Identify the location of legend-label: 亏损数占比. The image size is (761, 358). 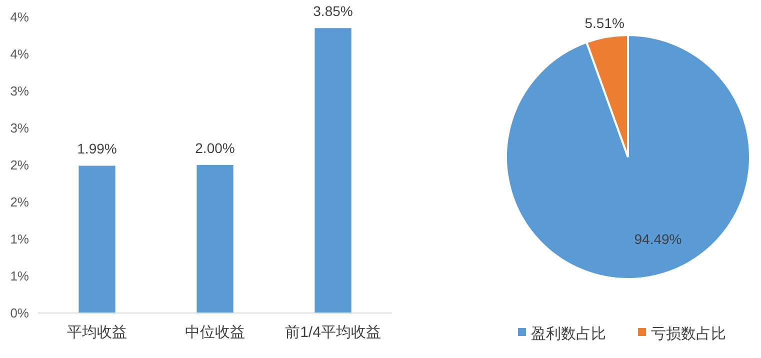
(688, 333).